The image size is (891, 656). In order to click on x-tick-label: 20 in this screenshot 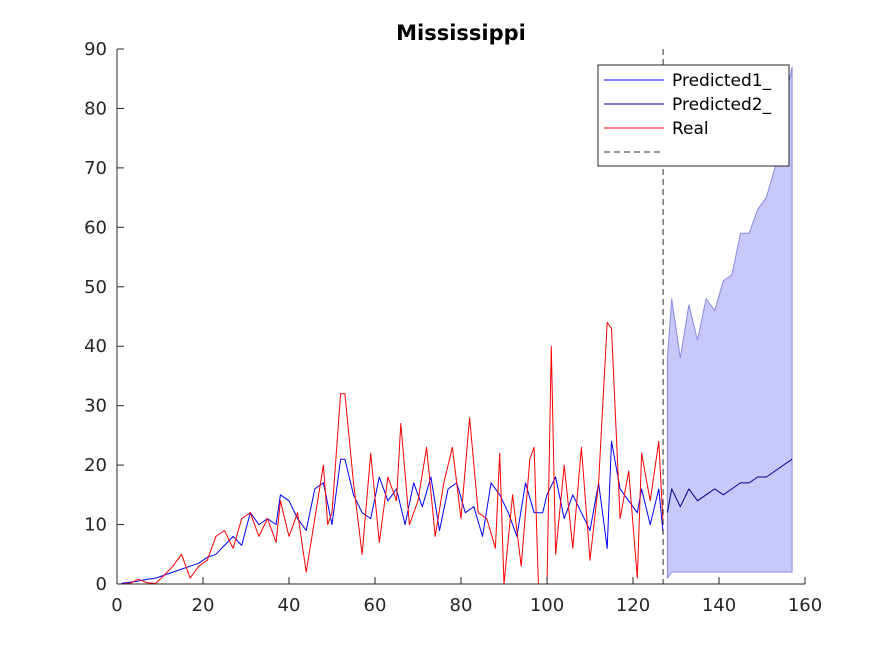, I will do `click(203, 605)`.